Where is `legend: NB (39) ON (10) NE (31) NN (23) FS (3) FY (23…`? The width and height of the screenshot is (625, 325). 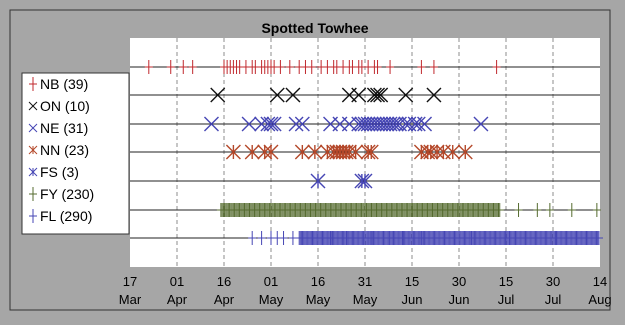
legend: NB (39) ON (10) NE (31) NN (23) FS (3) FY (23… is located at coordinates (75, 153).